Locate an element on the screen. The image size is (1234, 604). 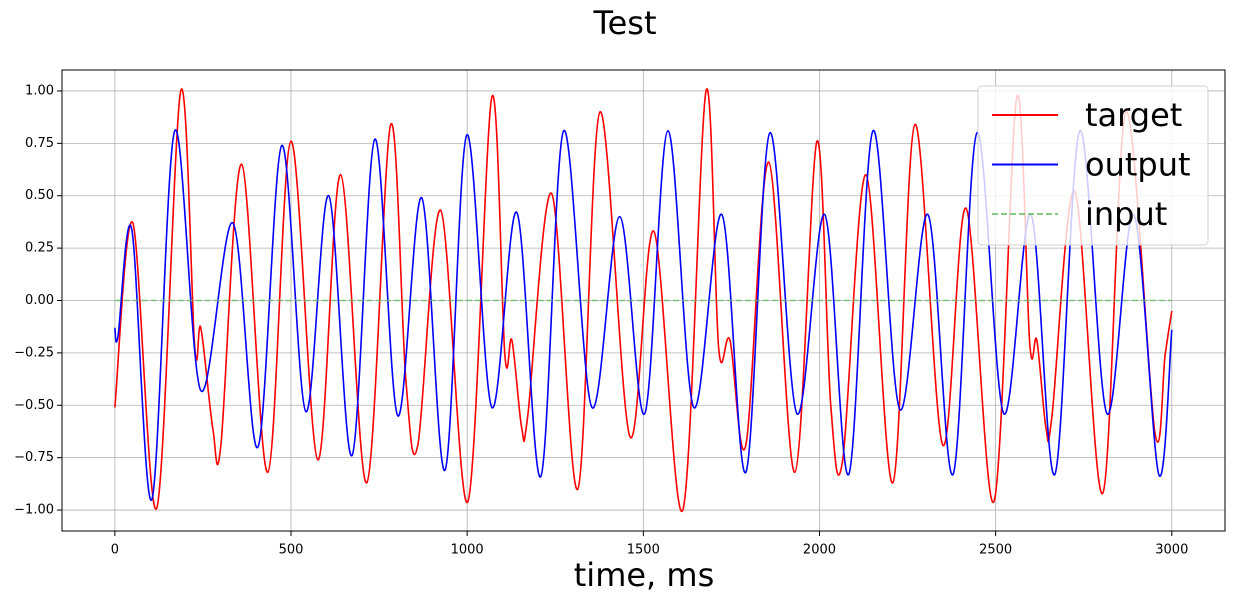
legend-box is located at coordinates (1093, 165).